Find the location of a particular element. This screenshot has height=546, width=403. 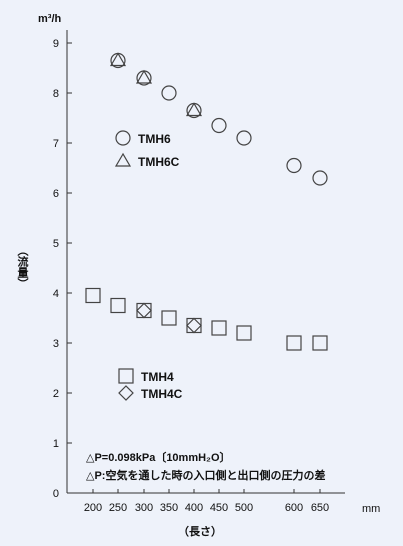

y-tick-label: 3 is located at coordinates (56, 344).